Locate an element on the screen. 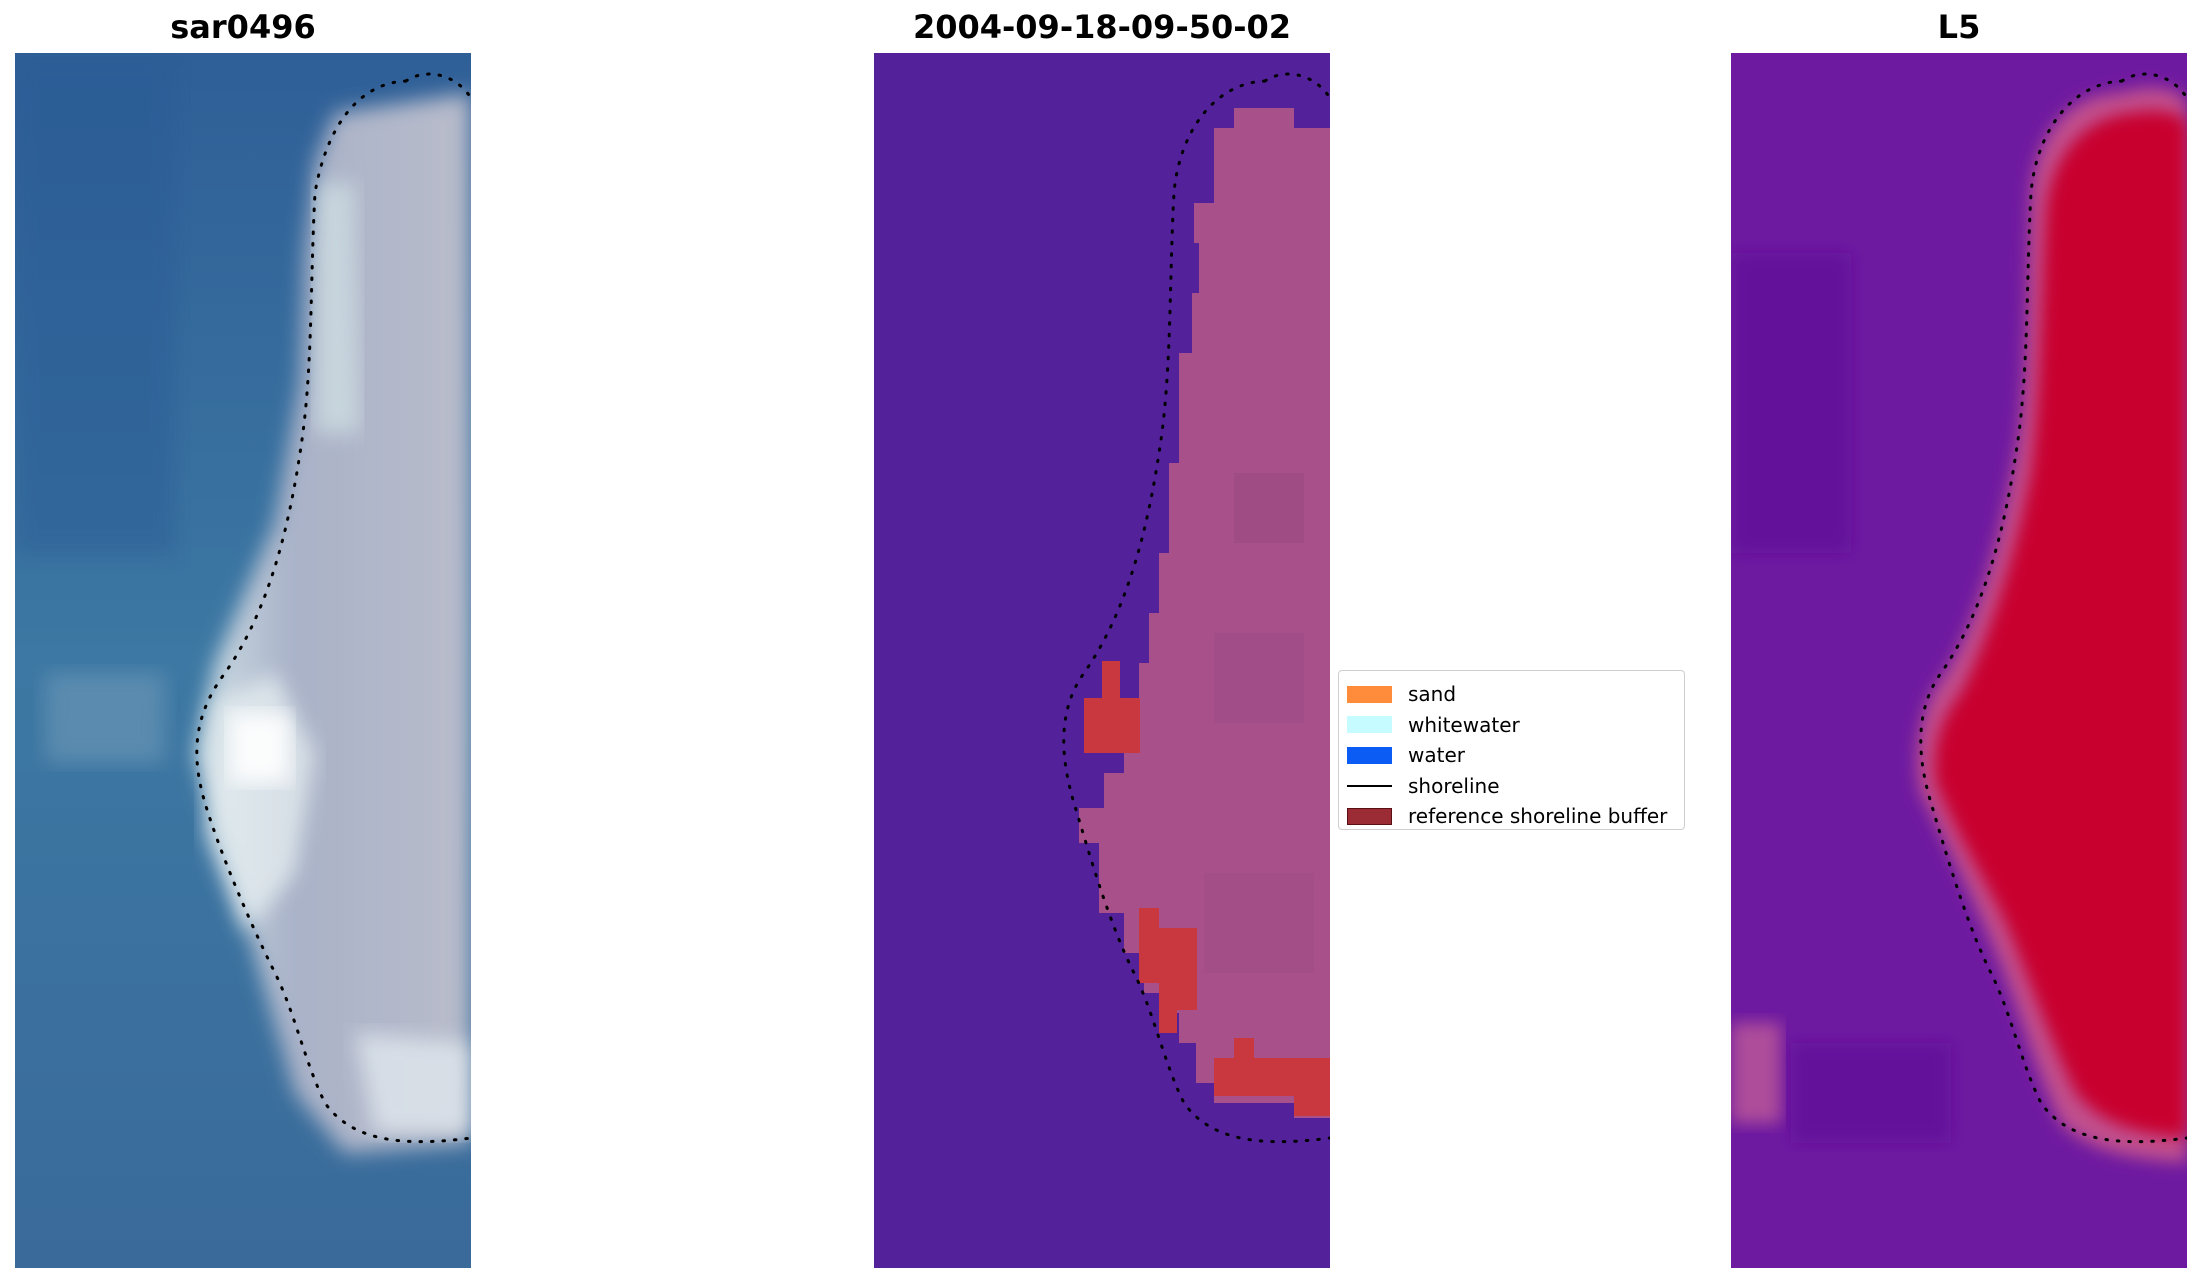 The image size is (2200, 1283). legend-item-shoreline: shoreline is located at coordinates (1515, 786).